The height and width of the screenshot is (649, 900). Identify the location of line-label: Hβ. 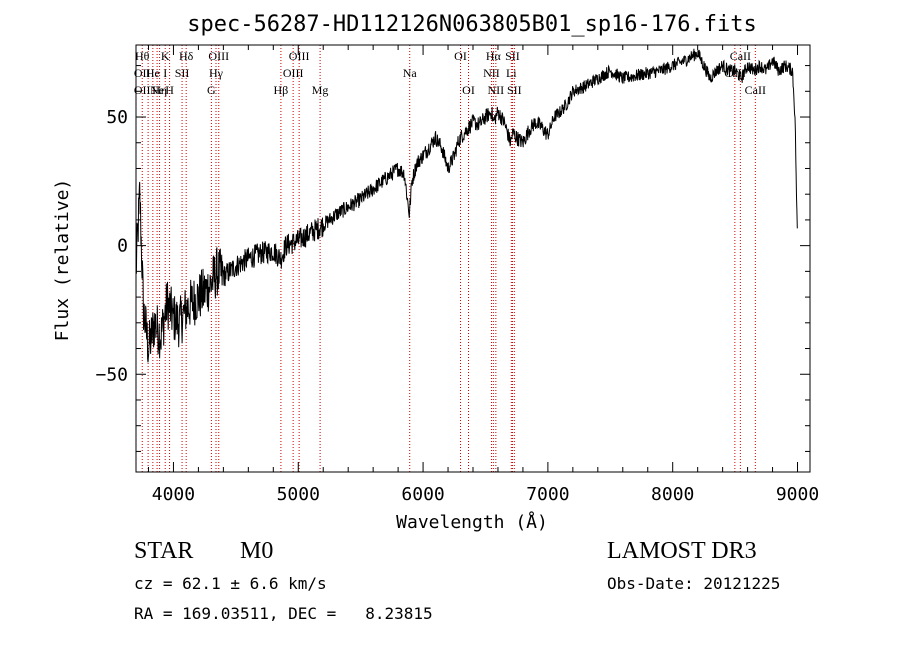
(281, 90).